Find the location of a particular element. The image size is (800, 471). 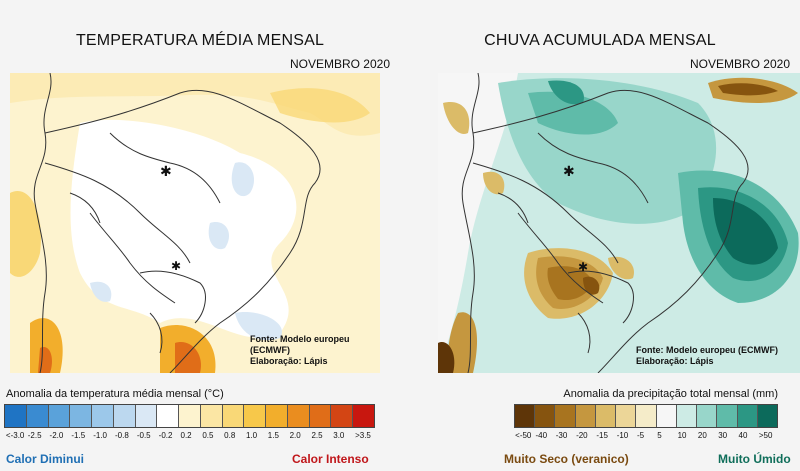

rain-scale-label: 20 is located at coordinates (702, 435).